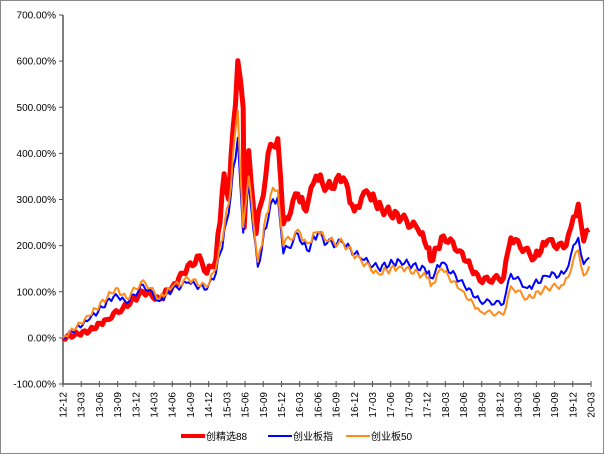 The width and height of the screenshot is (604, 458). Describe the element at coordinates (37, 246) in the screenshot. I see `y-tick-label: 200.00%` at that location.